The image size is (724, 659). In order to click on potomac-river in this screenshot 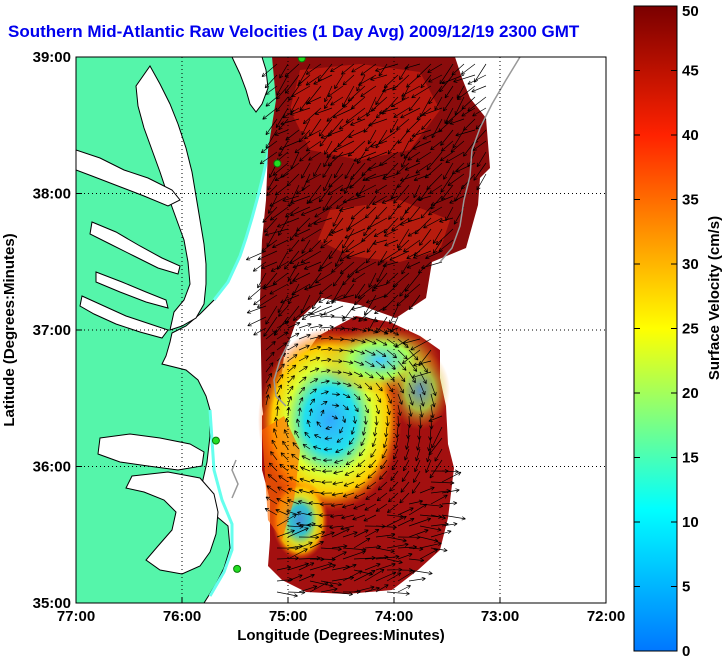, I will do `click(128, 178)`.